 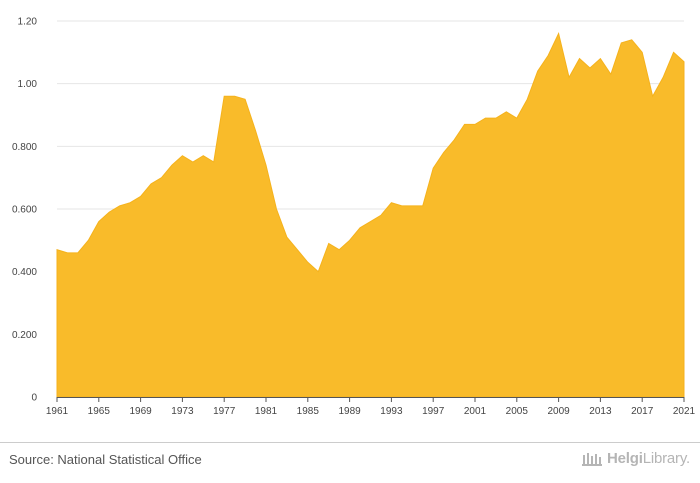 I want to click on x-tick-label: 1965, so click(x=99, y=411).